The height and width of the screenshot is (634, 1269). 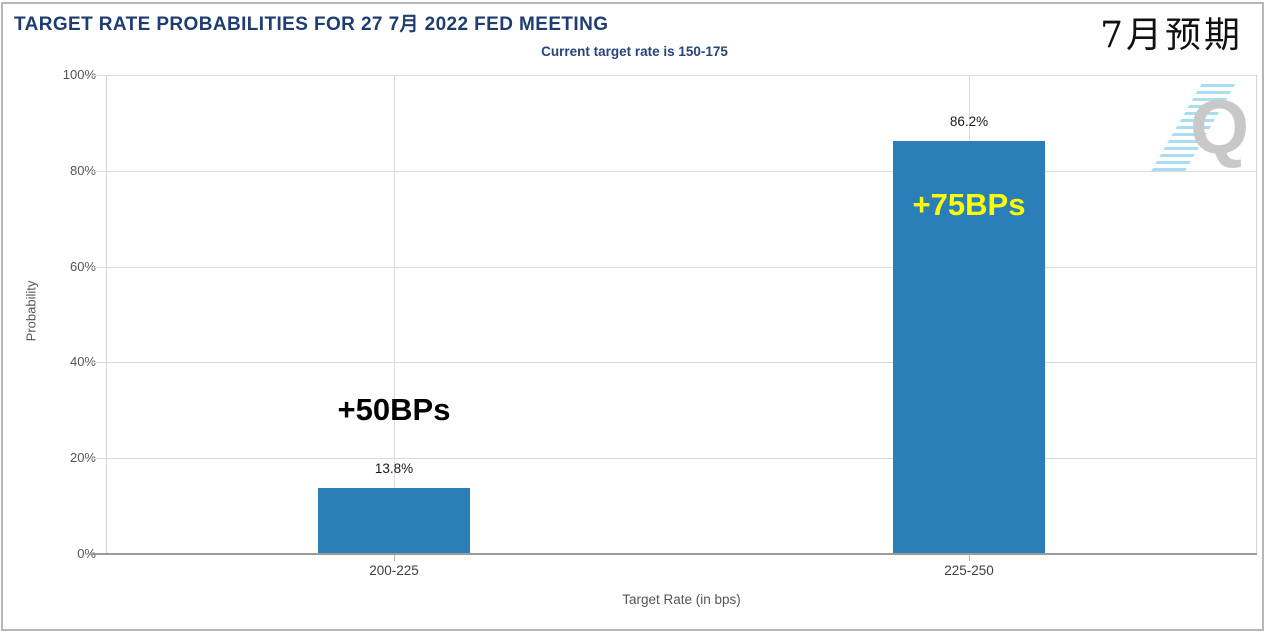 What do you see at coordinates (82, 457) in the screenshot?
I see `y-tick-label: 20%` at bounding box center [82, 457].